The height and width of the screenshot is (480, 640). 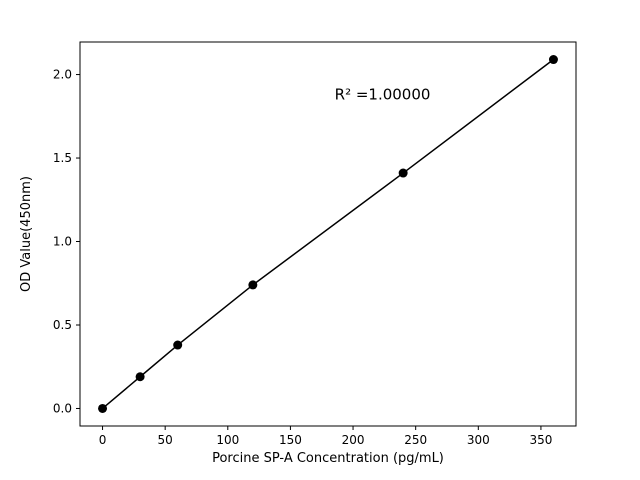 What do you see at coordinates (103, 440) in the screenshot?
I see `x-tick-label: 0` at bounding box center [103, 440].